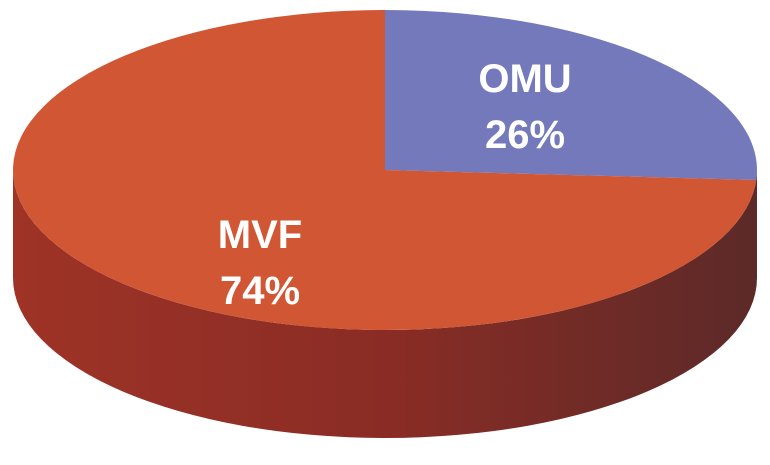 The height and width of the screenshot is (465, 770). What do you see at coordinates (260, 235) in the screenshot?
I see `slice-label: MVF` at bounding box center [260, 235].